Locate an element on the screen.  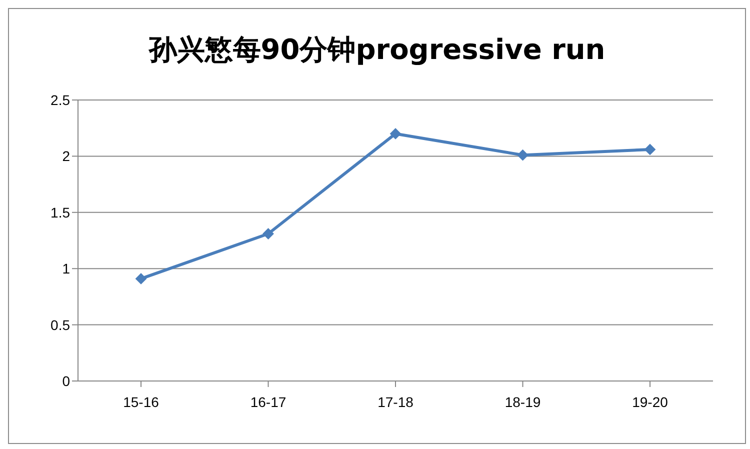
y-tick-label: 0.5 is located at coordinates (60, 324).